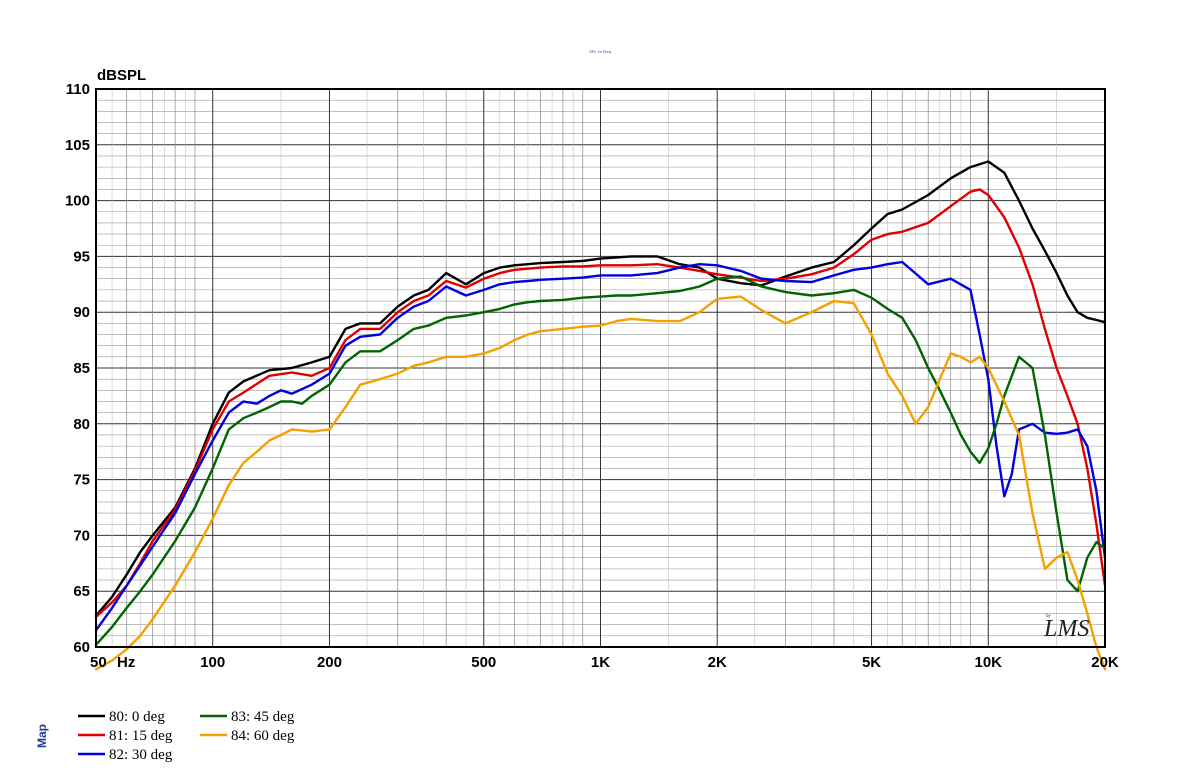 The image size is (1200, 781). I want to click on x-tick-labels: 50 100 200 500 1K 2K 5K 10K 20K, so click(604, 662).